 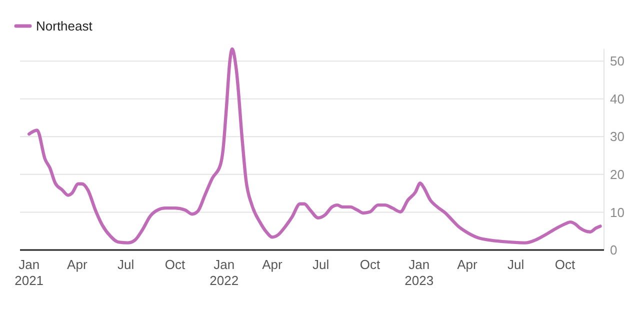 What do you see at coordinates (617, 61) in the screenshot?
I see `y-tick-label: 50` at bounding box center [617, 61].